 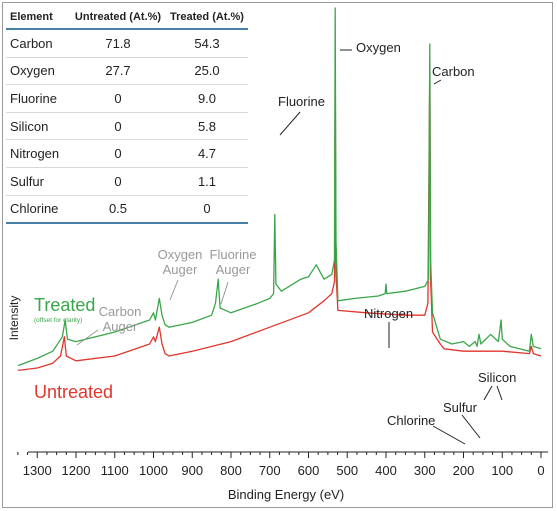 I want to click on cell-element: Carbon, so click(x=31, y=43).